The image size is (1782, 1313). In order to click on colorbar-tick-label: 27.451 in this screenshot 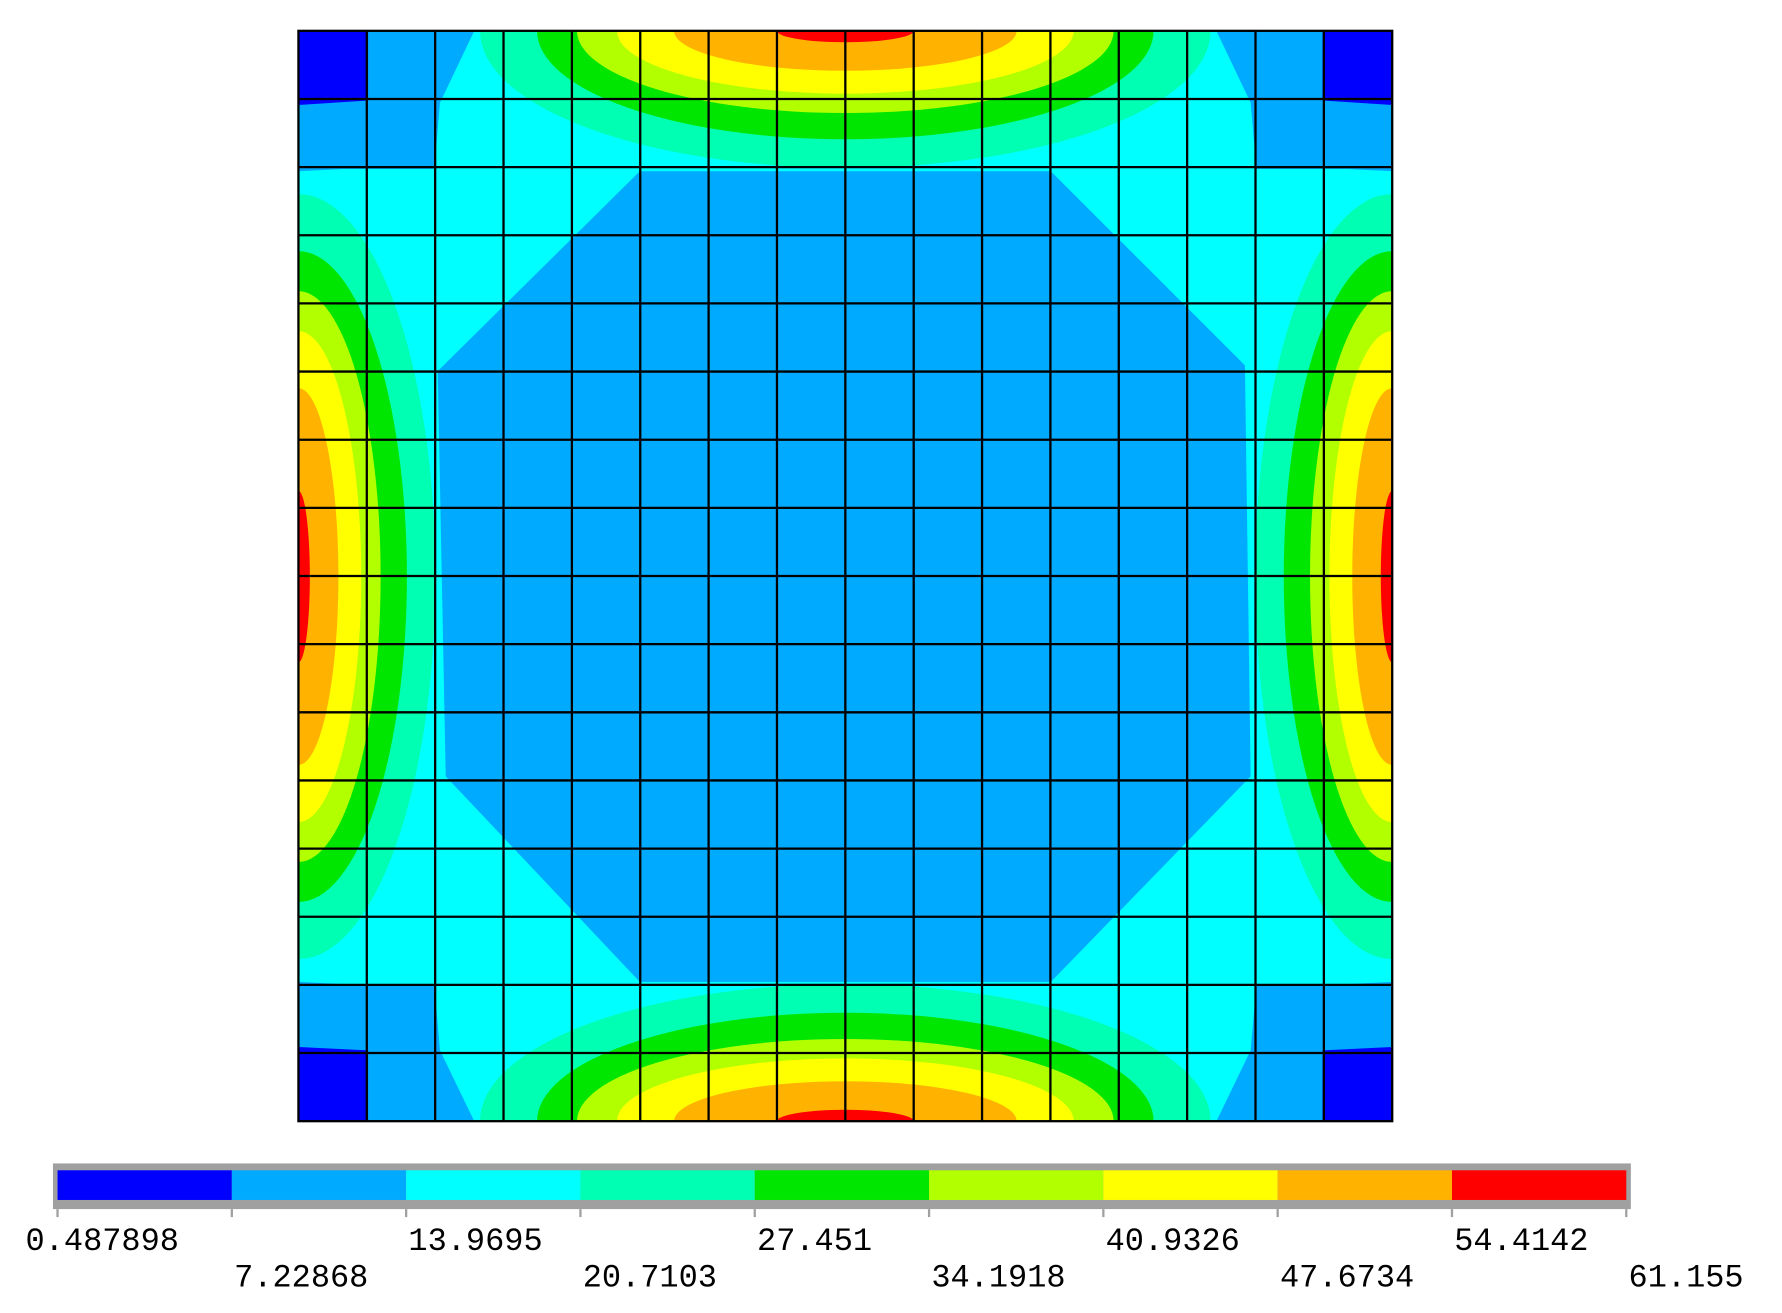, I will do `click(814, 1241)`.